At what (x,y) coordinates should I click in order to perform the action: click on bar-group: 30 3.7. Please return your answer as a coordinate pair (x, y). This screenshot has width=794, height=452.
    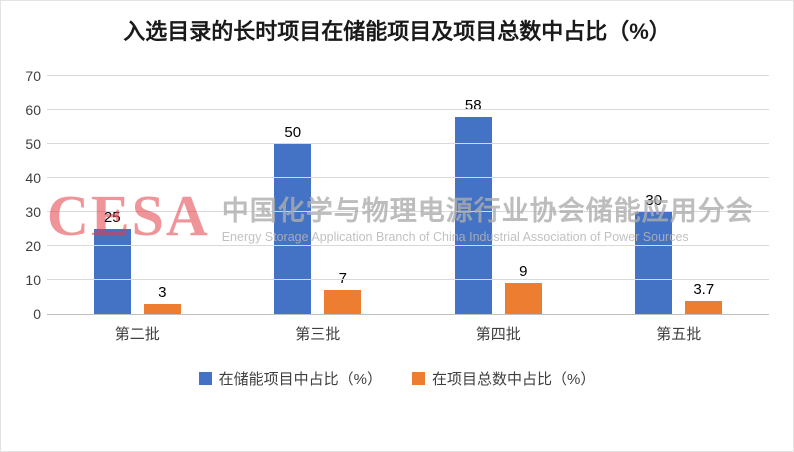
    Looking at the image, I should click on (679, 195).